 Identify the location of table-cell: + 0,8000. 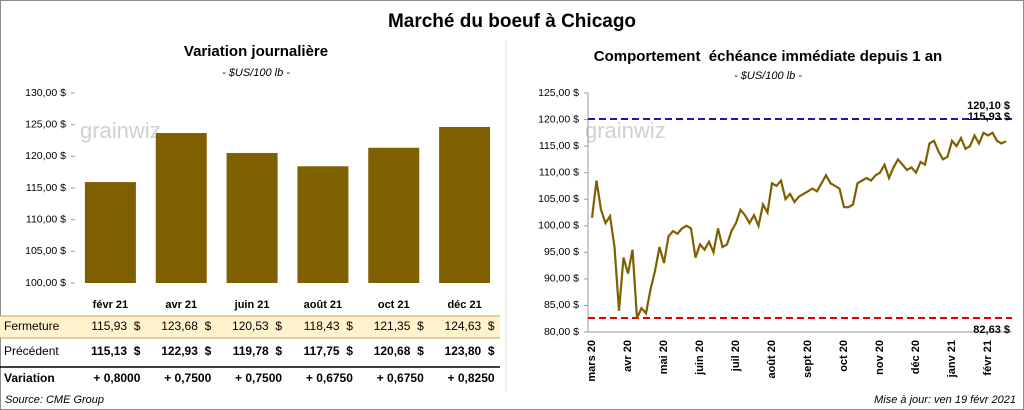
(116, 378).